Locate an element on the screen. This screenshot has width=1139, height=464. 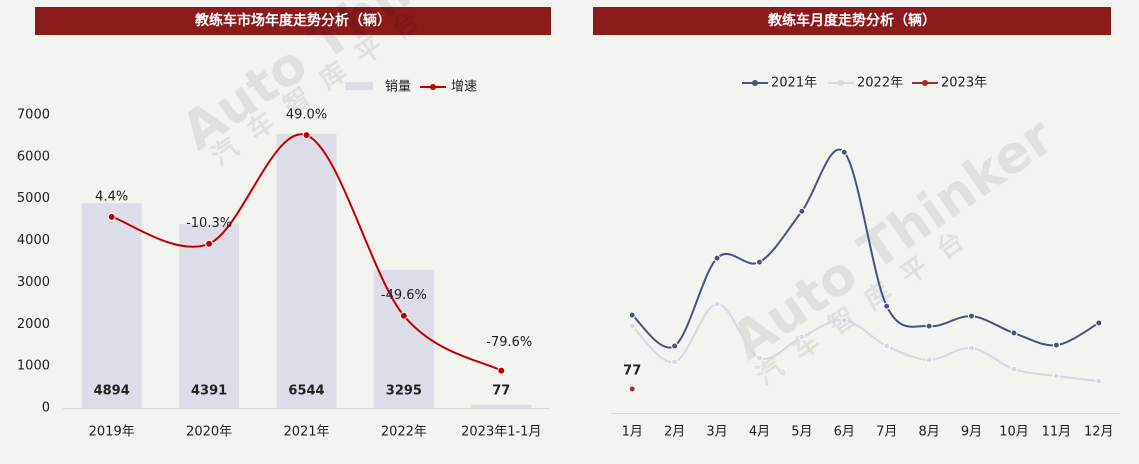
y-tick-label: 7000 is located at coordinates (33, 115).